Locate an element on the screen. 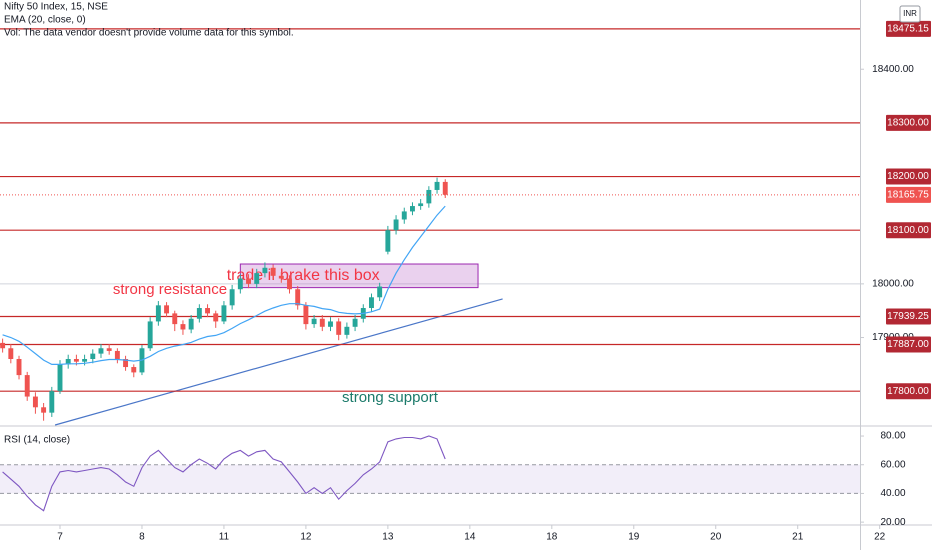 This screenshot has width=932, height=550. rsi-tick-label: 80.00 is located at coordinates (892, 436).